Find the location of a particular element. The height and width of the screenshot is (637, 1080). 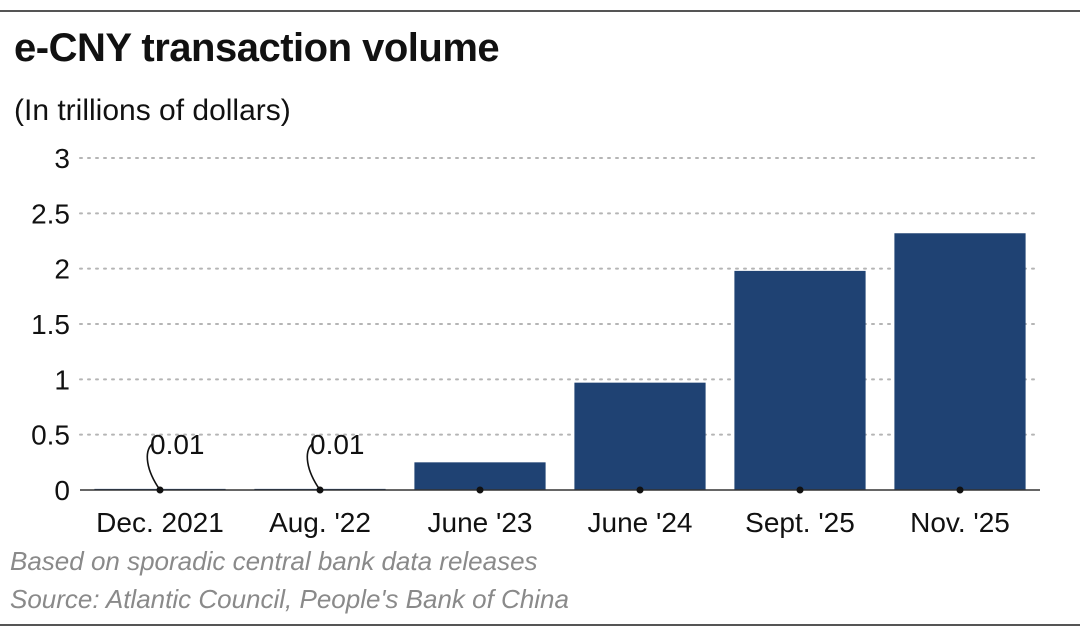

top-rule is located at coordinates (540, 11).